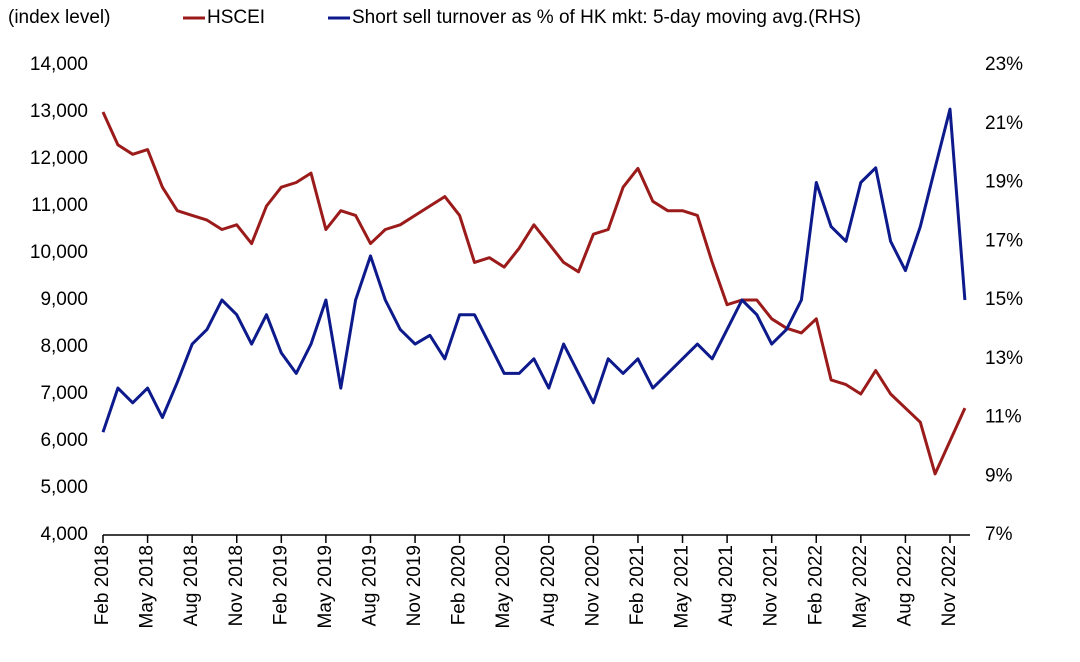 This screenshot has width=1080, height=662. Describe the element at coordinates (147, 586) in the screenshot. I see `x-tick-label: May 2018` at that location.